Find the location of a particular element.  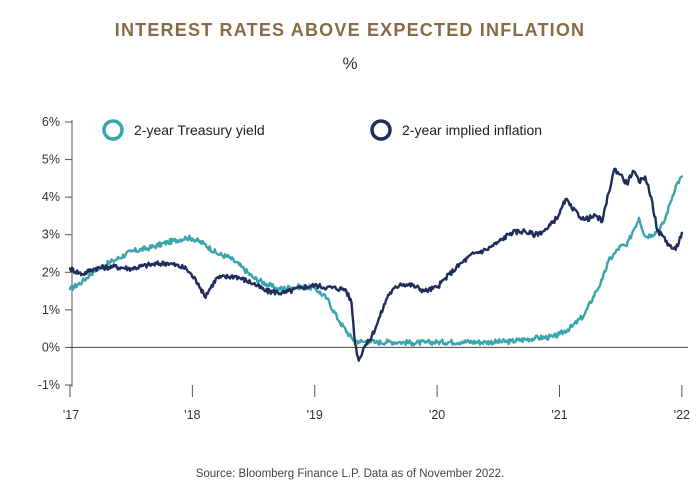

y-tick-label: 2% is located at coordinates (51, 272).